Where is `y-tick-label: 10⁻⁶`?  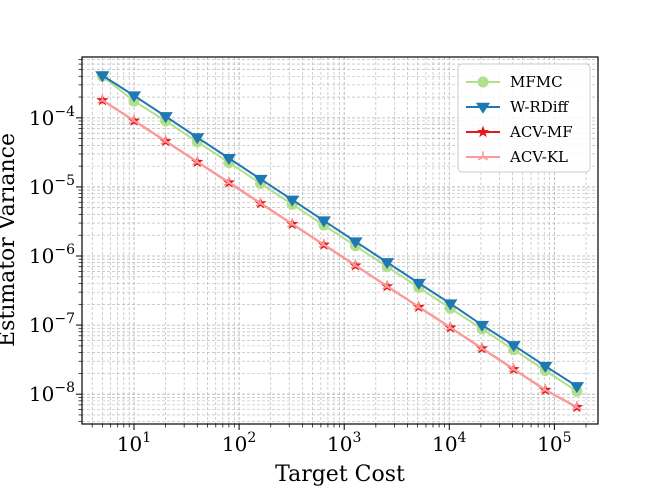 y-tick-label: 10⁻⁶ is located at coordinates (52, 255).